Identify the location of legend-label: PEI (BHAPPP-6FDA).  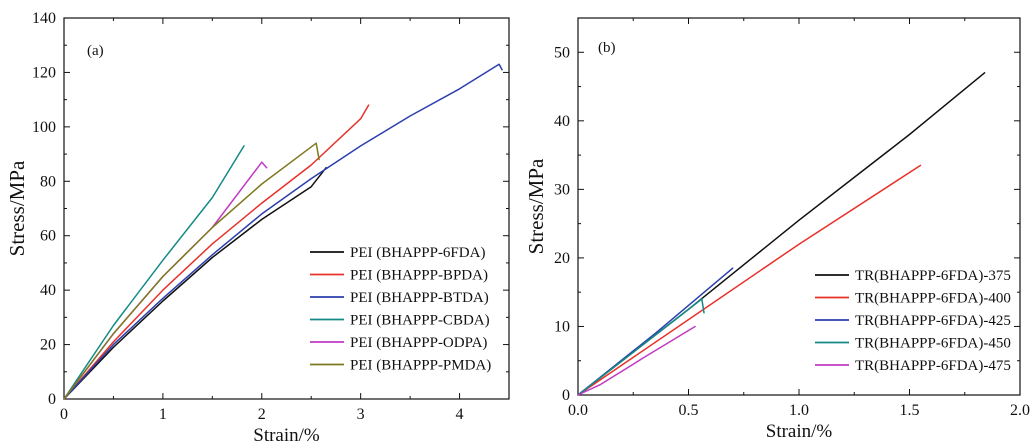
(417, 253).